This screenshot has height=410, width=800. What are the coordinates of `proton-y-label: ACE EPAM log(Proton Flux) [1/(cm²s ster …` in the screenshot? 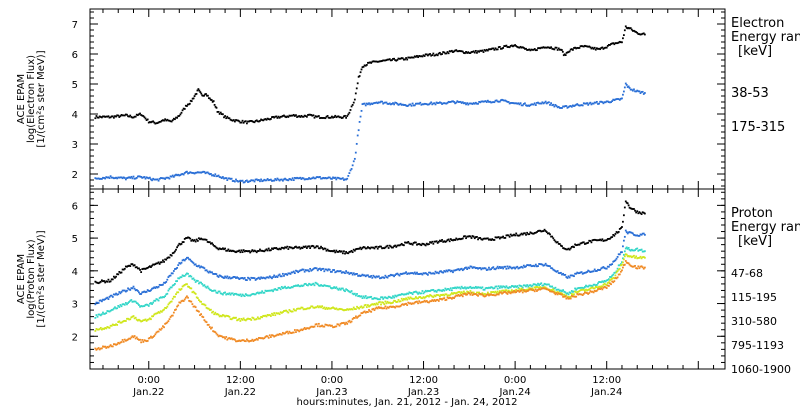 It's located at (31, 278).